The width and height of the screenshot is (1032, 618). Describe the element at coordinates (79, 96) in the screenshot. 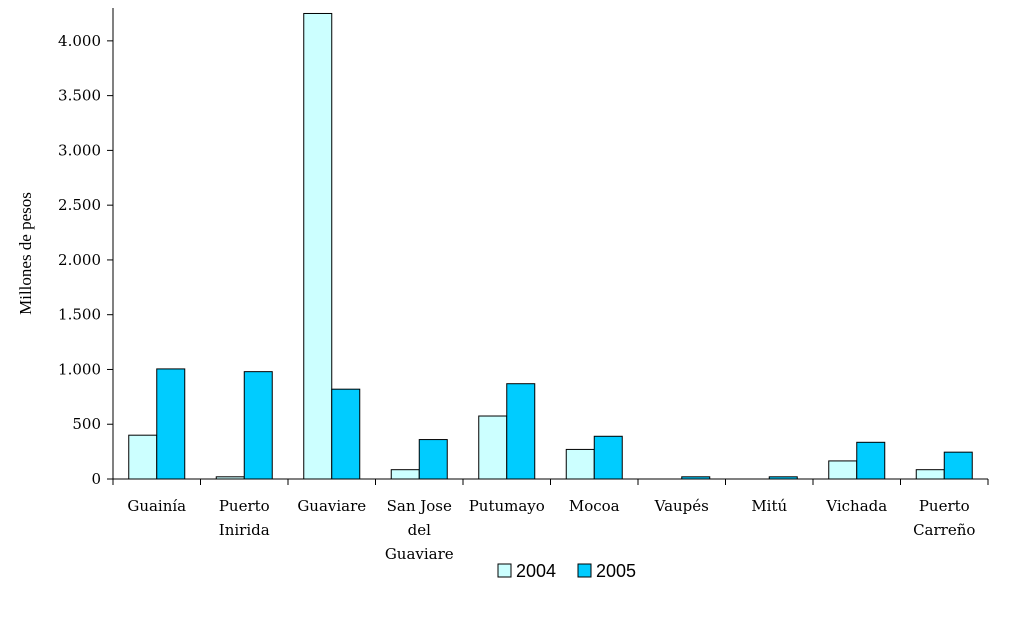

I see `y-tick-label-7: 3.500` at that location.